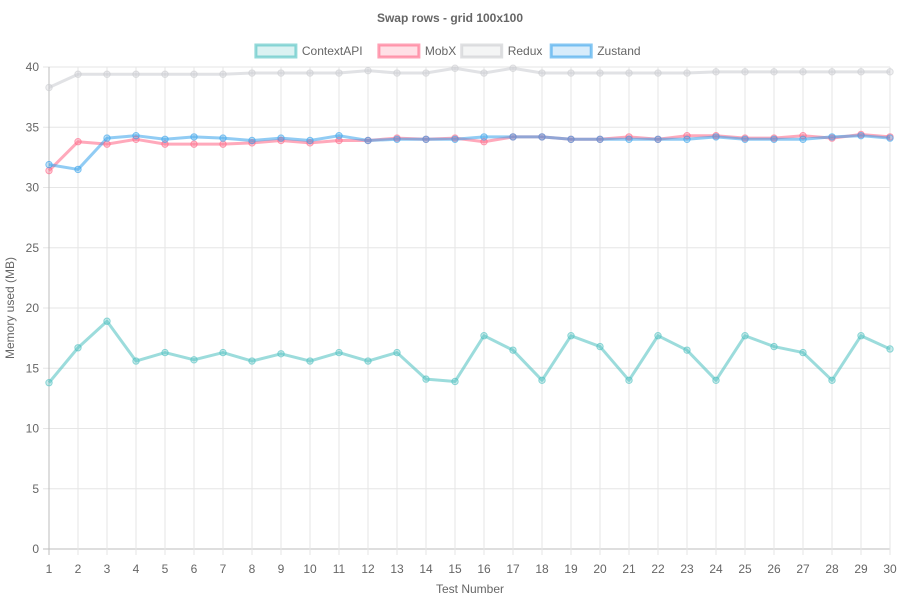 The width and height of the screenshot is (900, 600). I want to click on x-tick-label: 18, so click(542, 569).